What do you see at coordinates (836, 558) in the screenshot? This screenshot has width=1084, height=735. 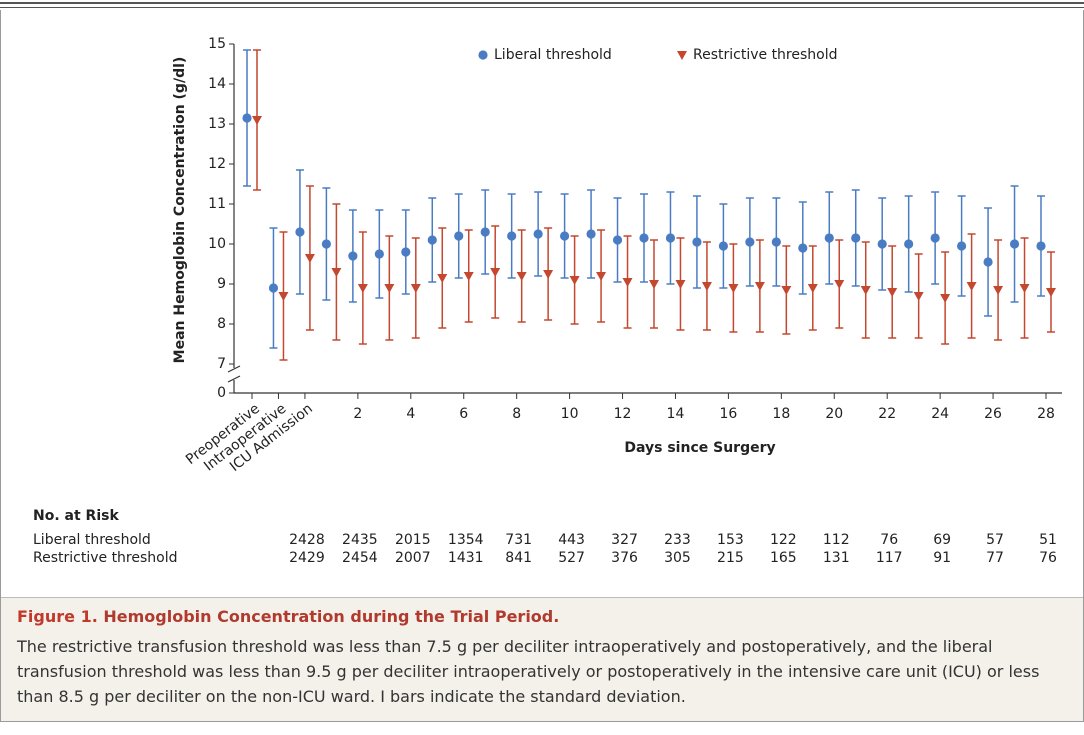 I see `risk-value: 131` at bounding box center [836, 558].